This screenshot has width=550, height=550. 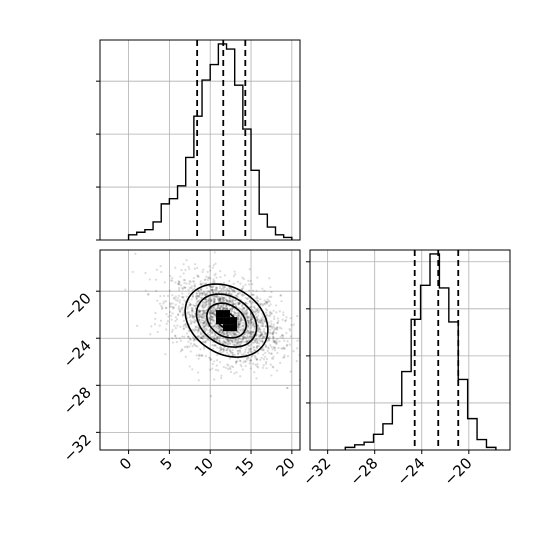 I want to click on x-tick-label: −20, so click(x=458, y=471).